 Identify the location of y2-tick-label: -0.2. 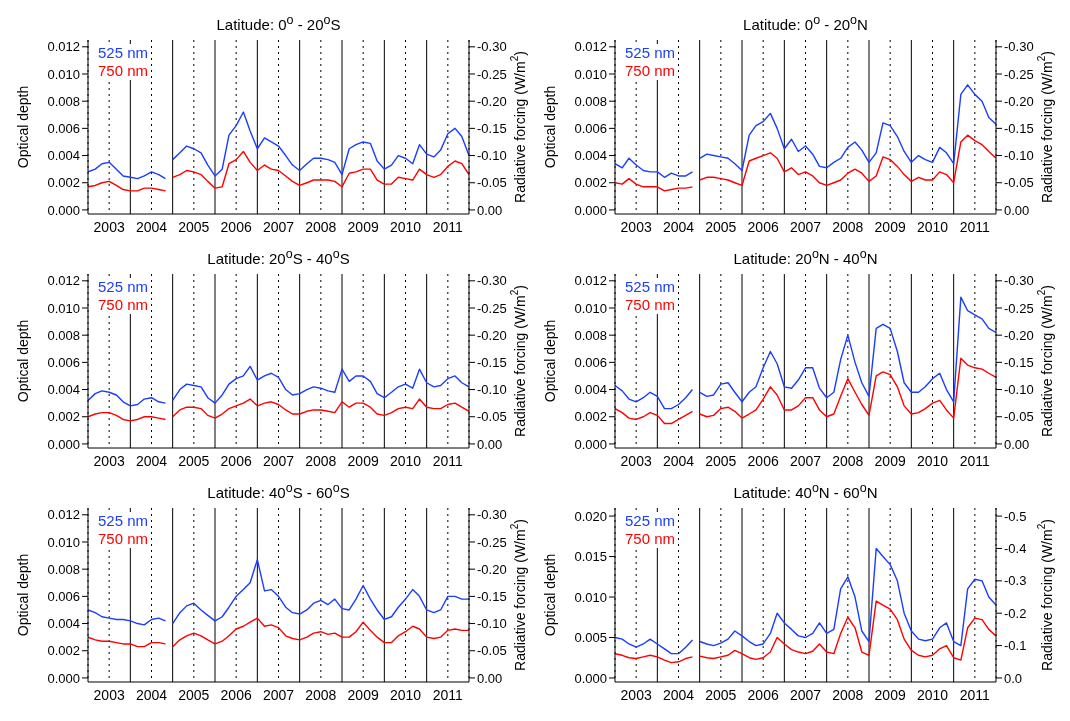
(1015, 613).